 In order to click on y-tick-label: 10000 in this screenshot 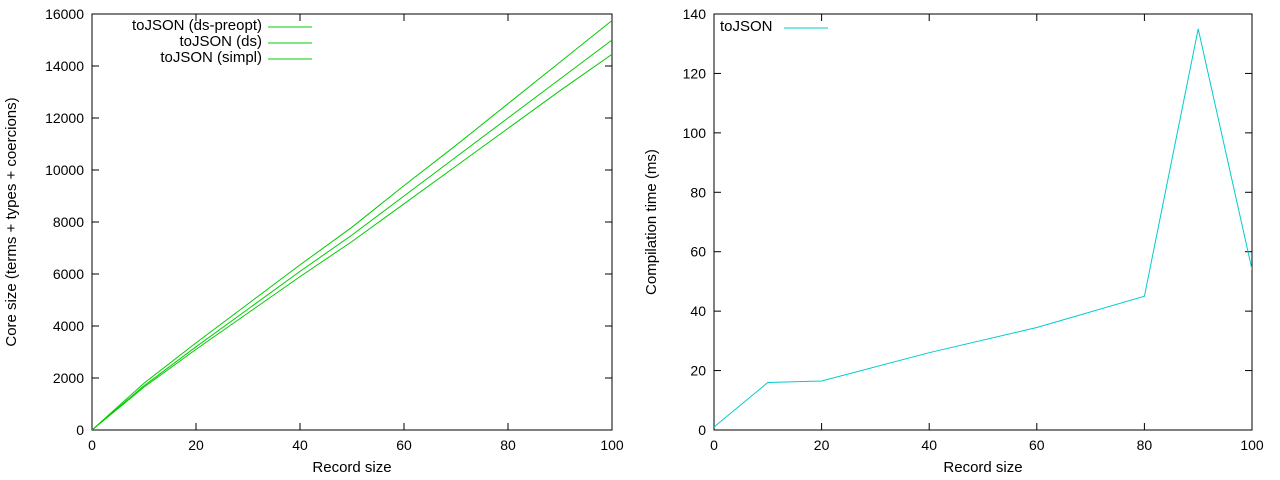, I will do `click(64, 170)`.